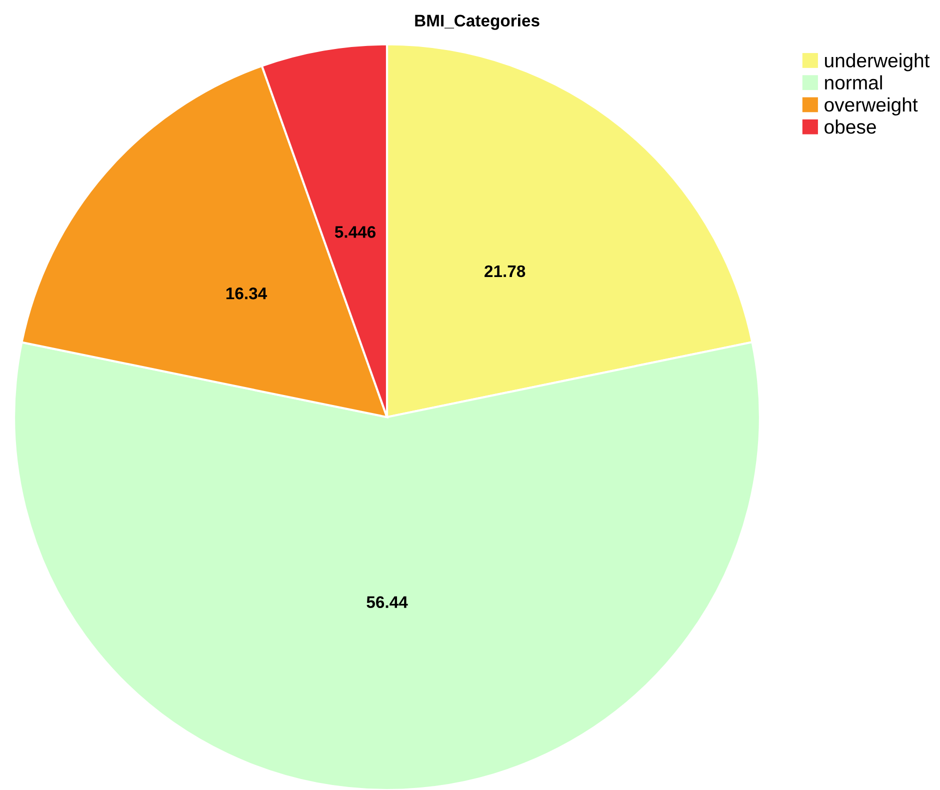 Image resolution: width=940 pixels, height=790 pixels. What do you see at coordinates (850, 127) in the screenshot?
I see `legend-label: obese` at bounding box center [850, 127].